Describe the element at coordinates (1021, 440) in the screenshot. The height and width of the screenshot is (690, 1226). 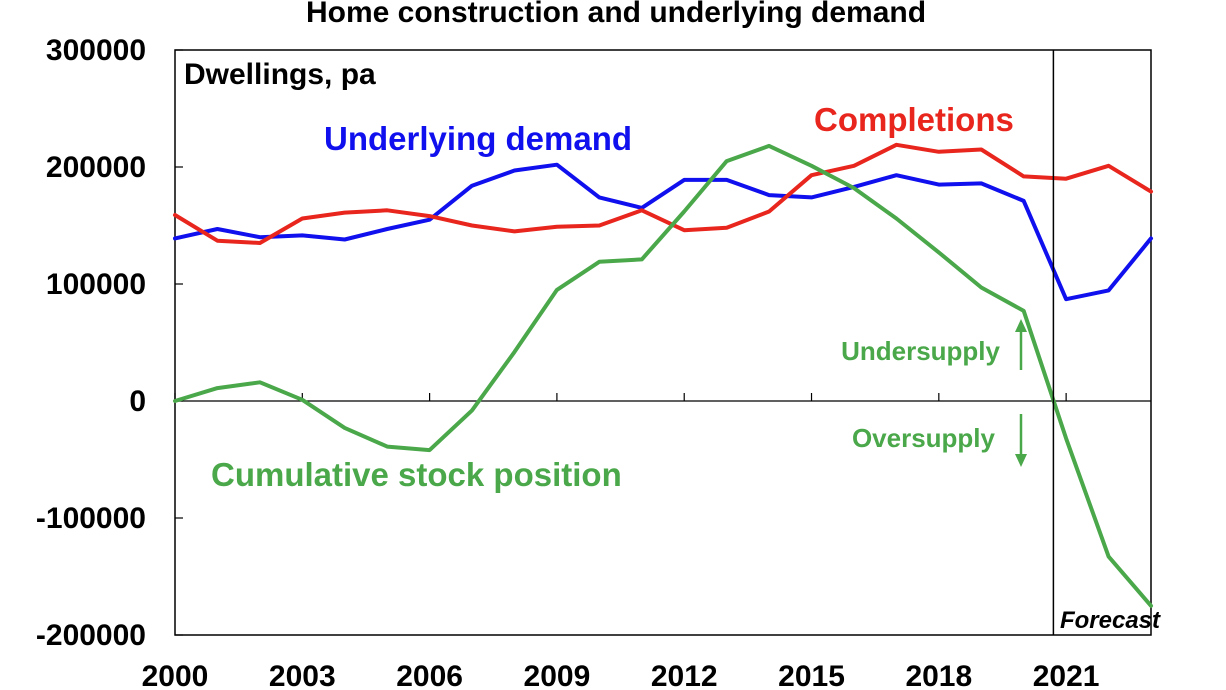
I see `oversupply-arrow` at that location.